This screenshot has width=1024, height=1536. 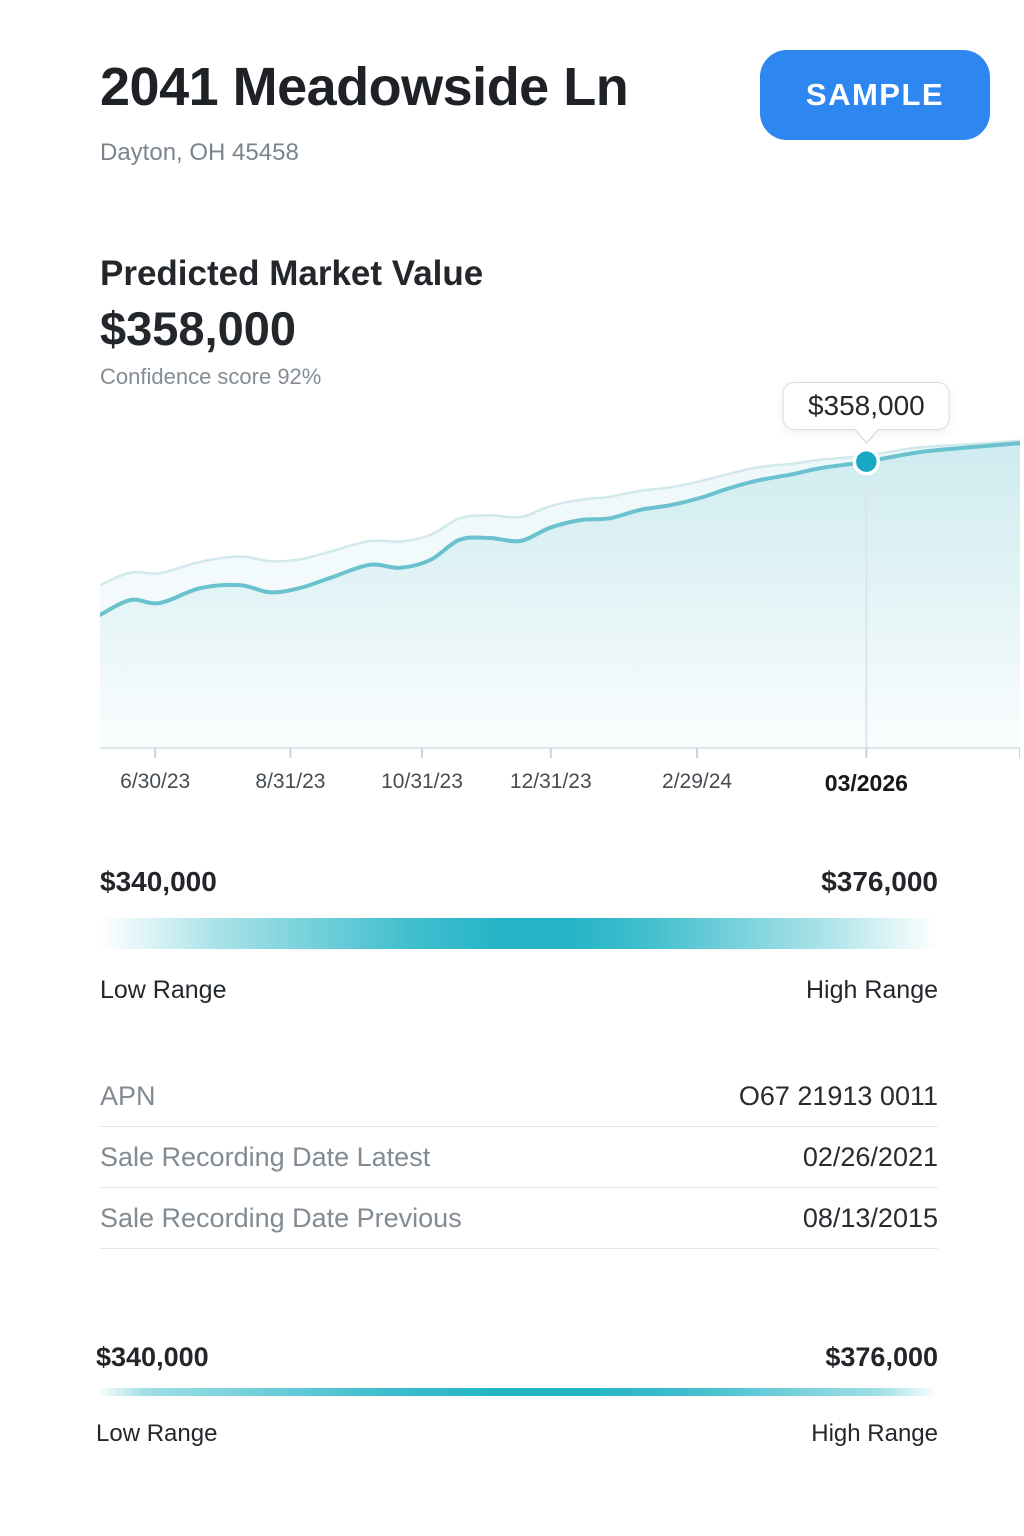 I want to click on page-title: 2041 Meadowside Ln, so click(x=364, y=87).